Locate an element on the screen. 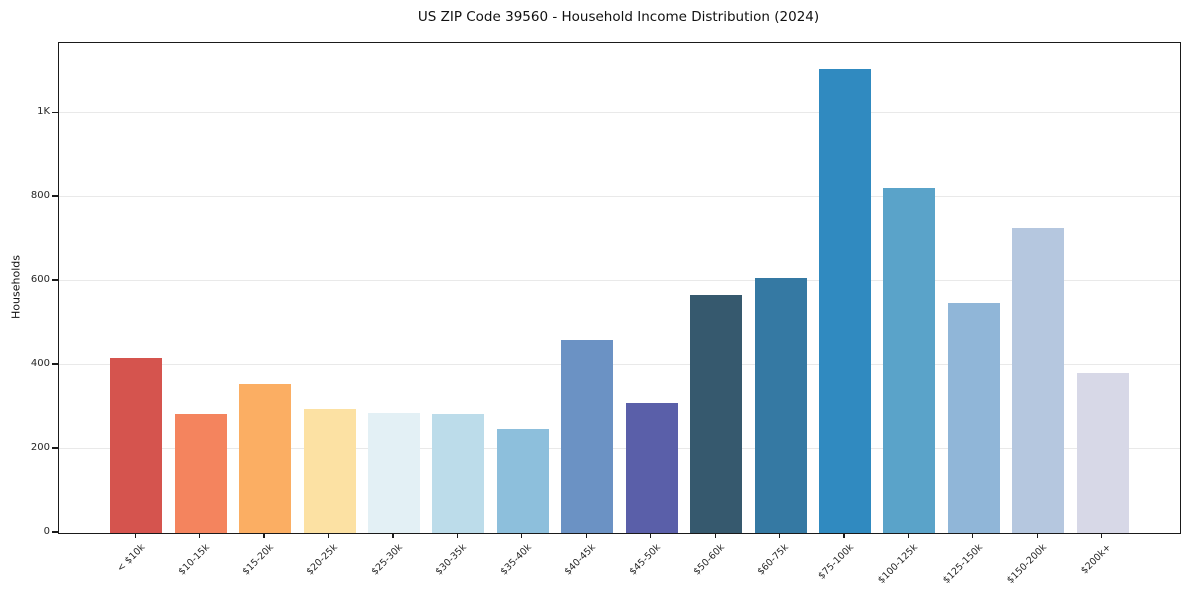 Image resolution: width=1189 pixels, height=590 pixels. bar-45-50k is located at coordinates (651, 468).